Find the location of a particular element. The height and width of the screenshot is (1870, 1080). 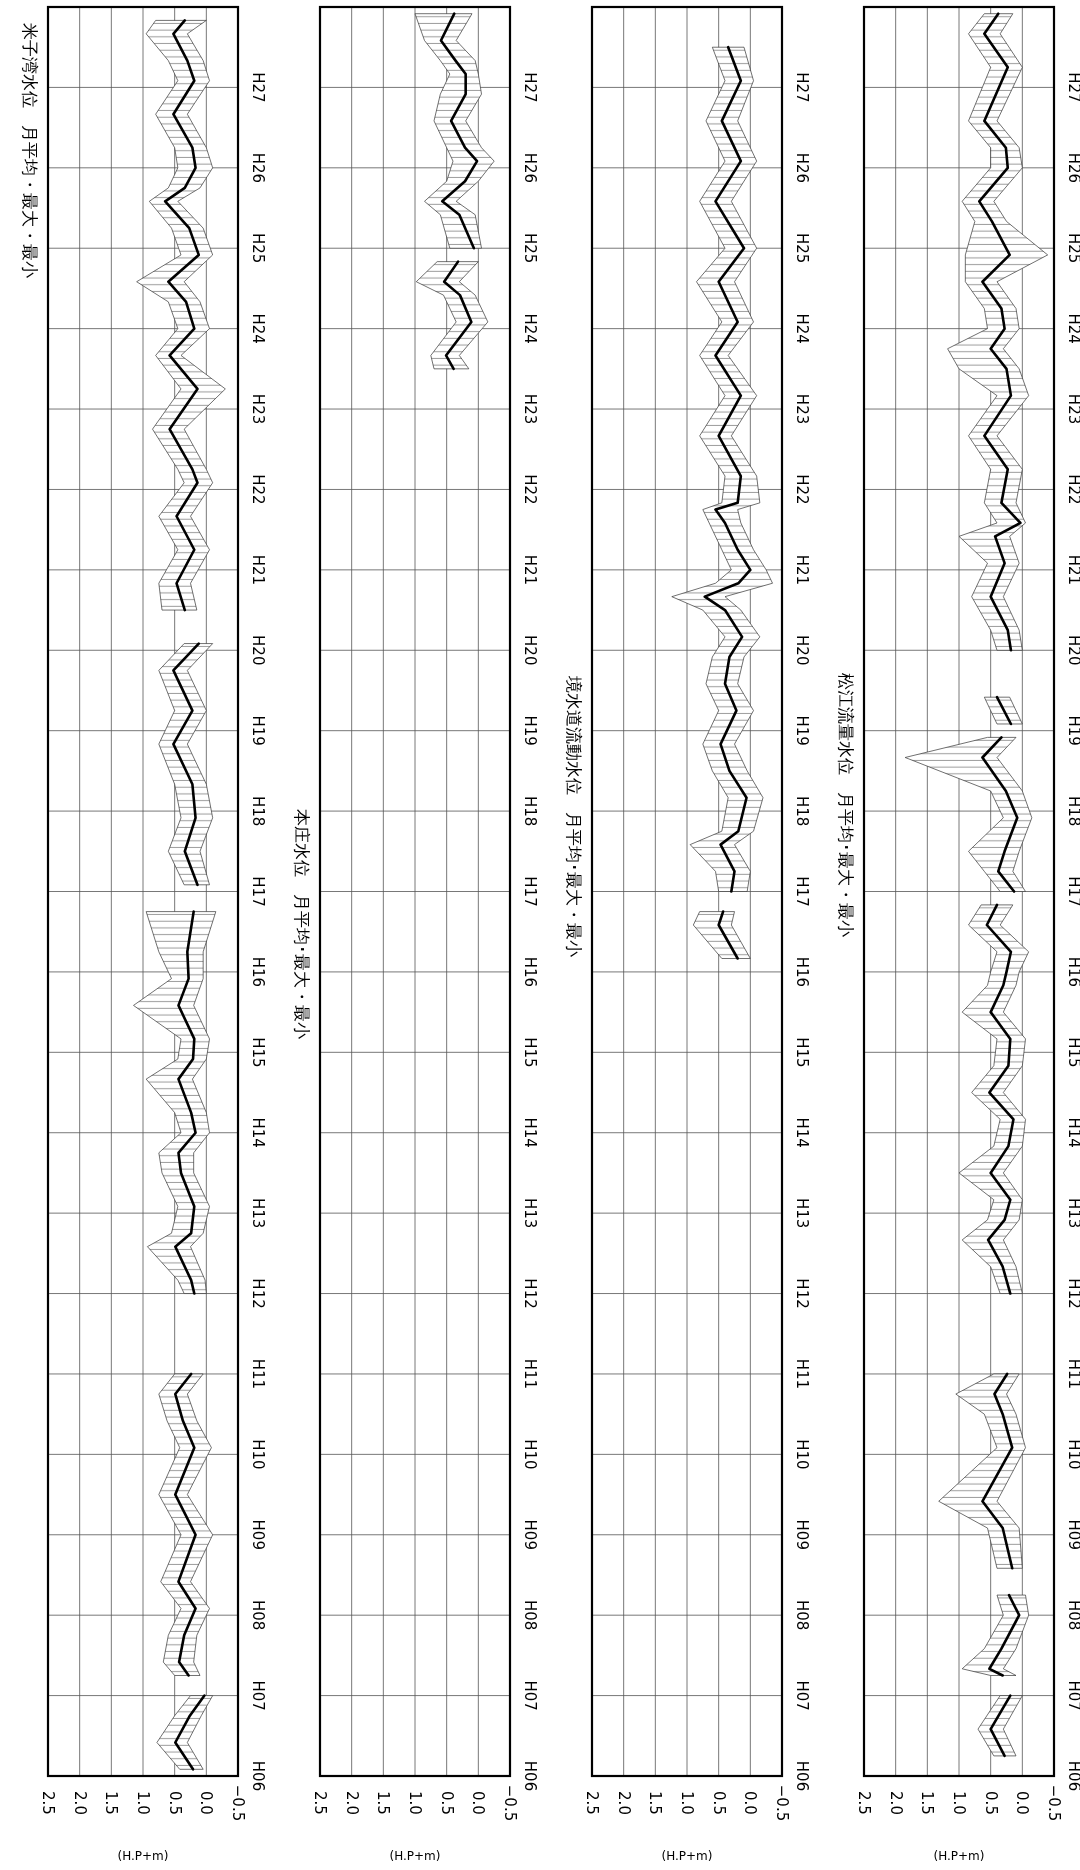

text: 本庄水位 月平均･最大・最小 is located at coordinates (302, 924).